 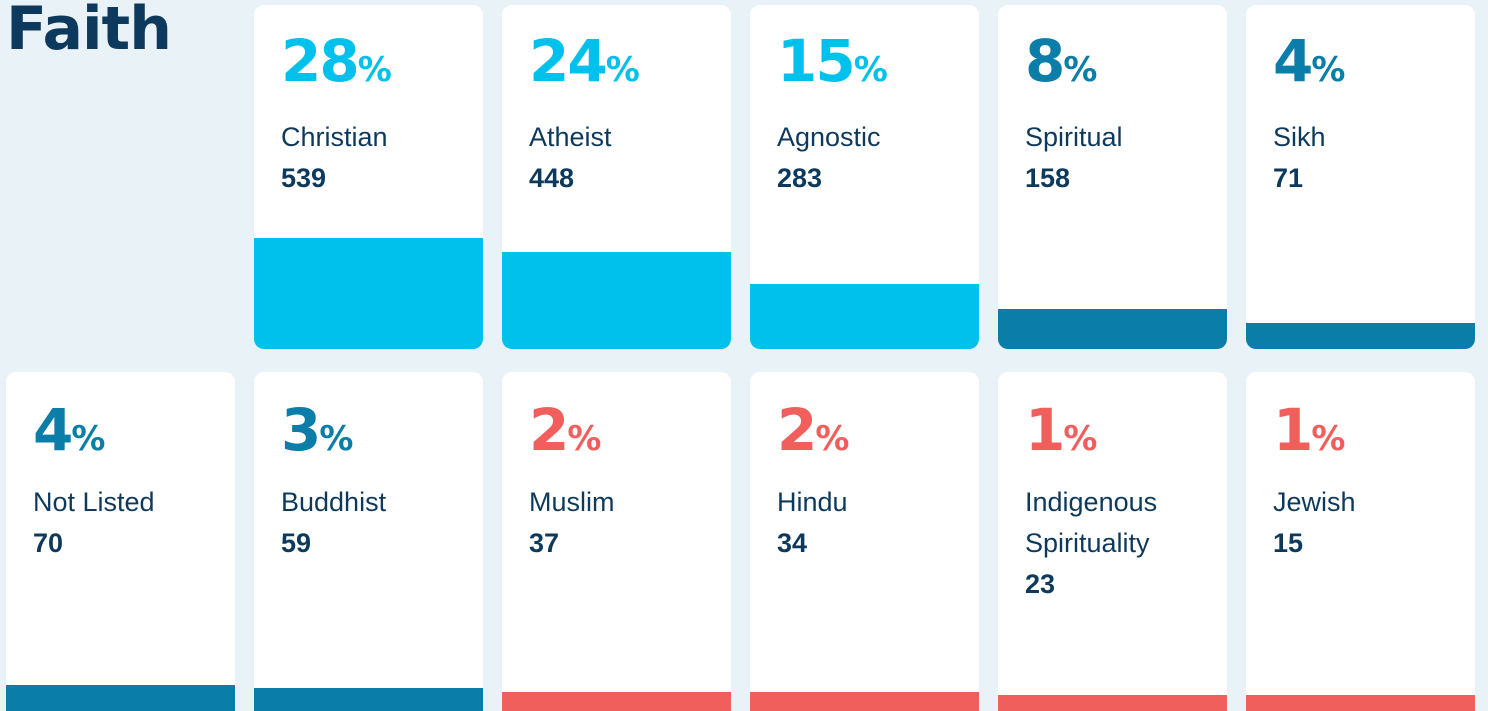 I want to click on percent-label: 24%, so click(x=584, y=61).